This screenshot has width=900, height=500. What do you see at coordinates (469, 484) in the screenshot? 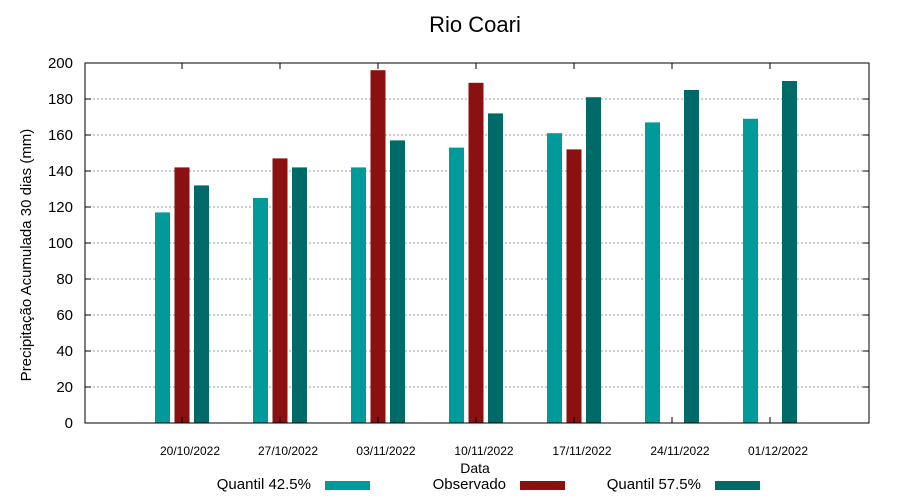
I see `legend-label: Observado` at bounding box center [469, 484].